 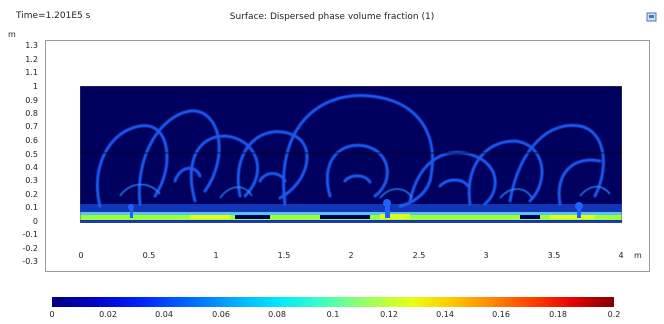 What do you see at coordinates (52, 314) in the screenshot?
I see `colorbar-tick: 0` at bounding box center [52, 314].